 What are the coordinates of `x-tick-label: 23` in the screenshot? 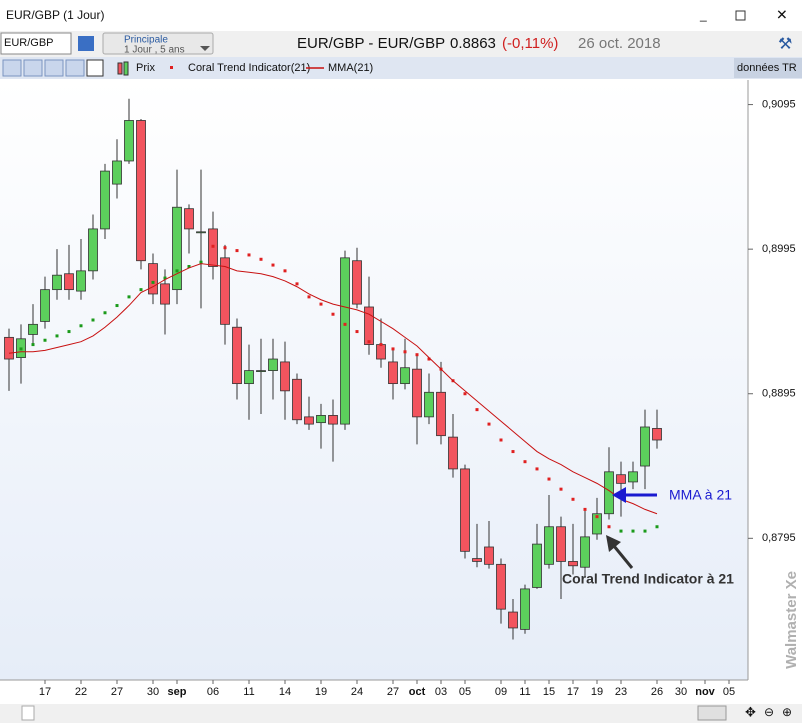 It's located at (621, 692).